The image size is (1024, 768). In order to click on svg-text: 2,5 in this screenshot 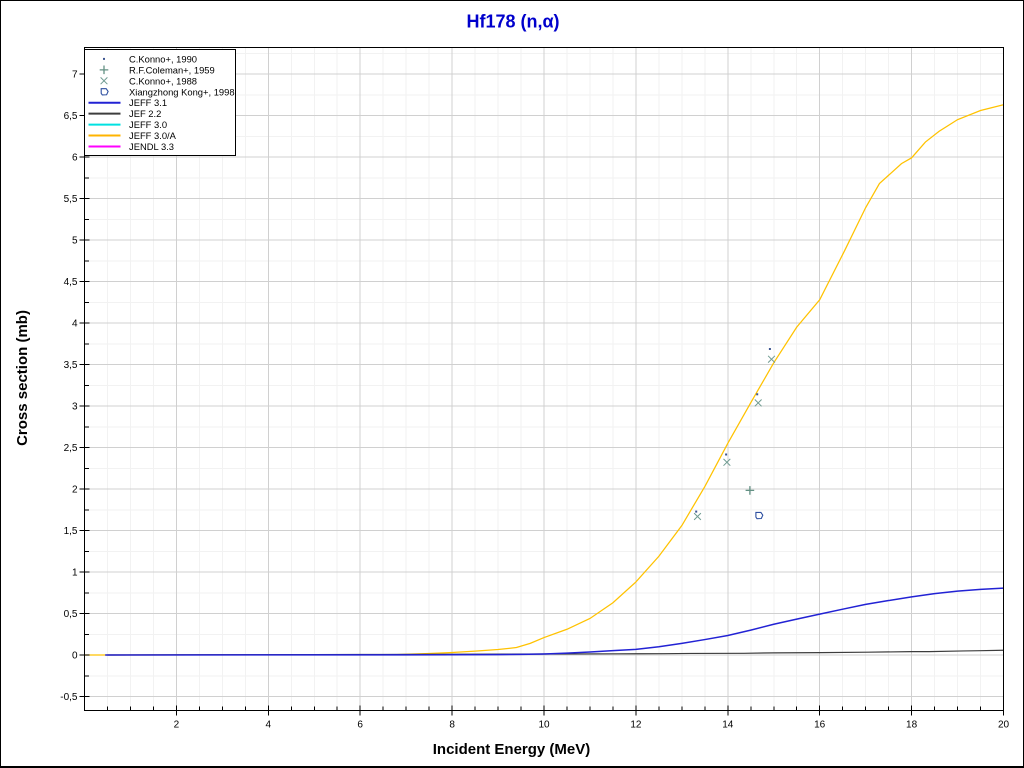, I will do `click(71, 448)`.